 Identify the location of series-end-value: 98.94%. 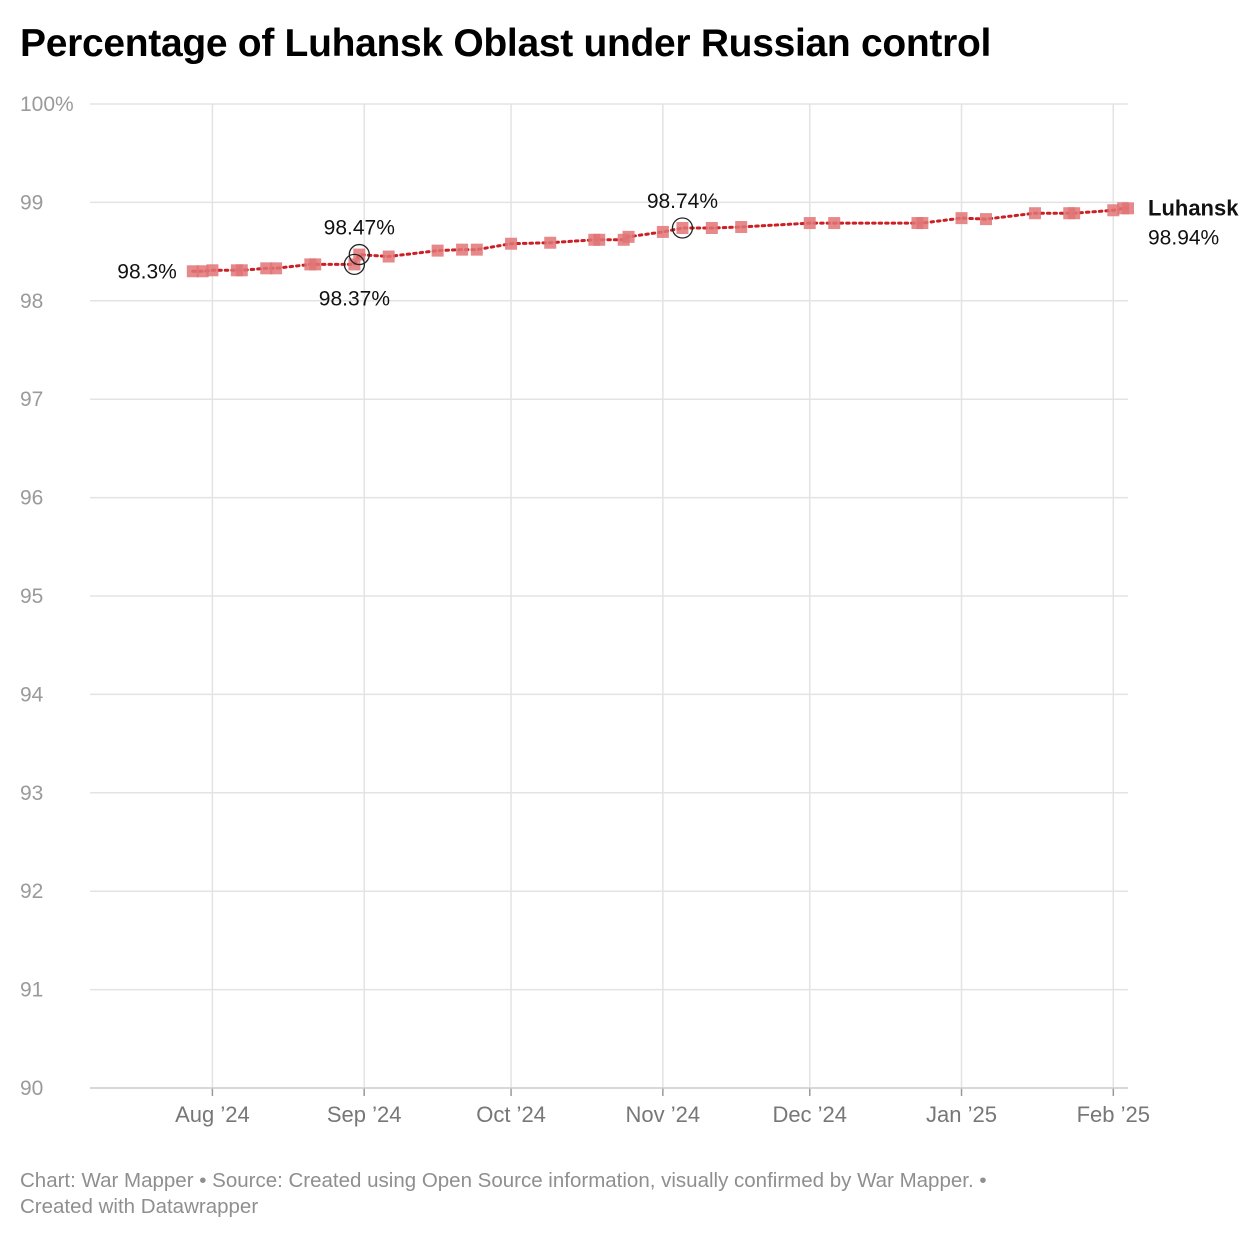
(1183, 237).